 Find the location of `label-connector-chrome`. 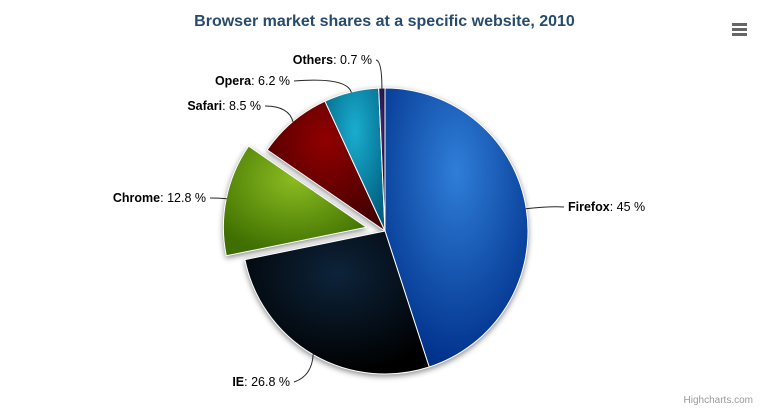

label-connector-chrome is located at coordinates (218, 198).